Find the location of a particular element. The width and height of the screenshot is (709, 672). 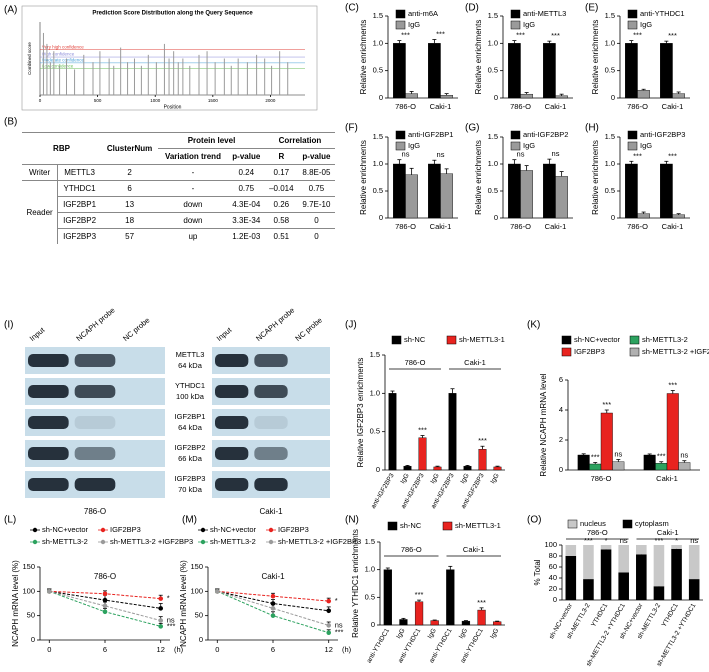

significance-label: * is located at coordinates (336, 600).